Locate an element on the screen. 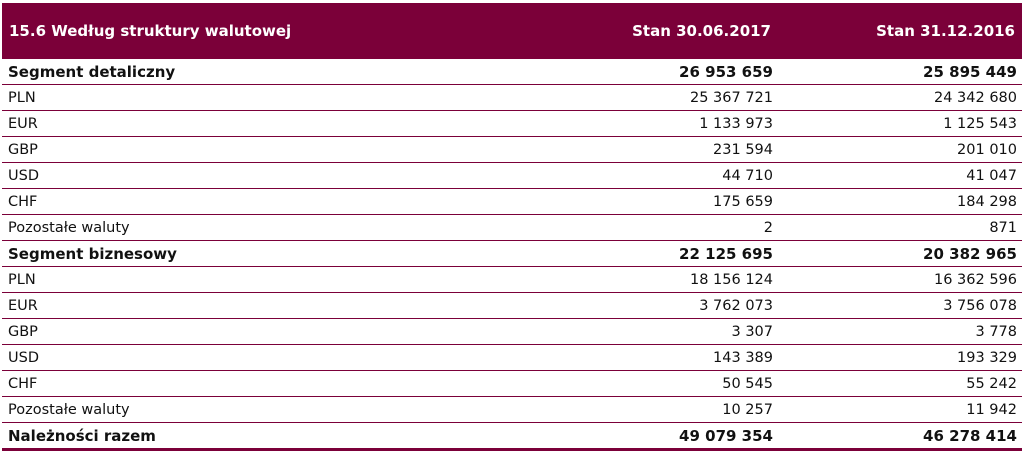  value-2016: 11 942 is located at coordinates (991, 409).